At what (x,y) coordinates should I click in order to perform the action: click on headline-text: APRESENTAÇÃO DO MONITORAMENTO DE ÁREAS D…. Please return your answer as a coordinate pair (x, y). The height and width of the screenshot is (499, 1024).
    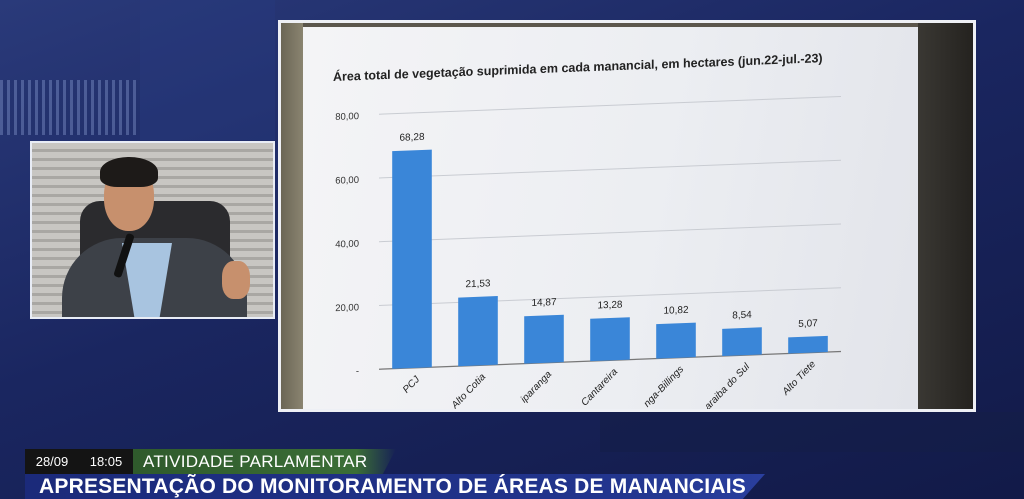
    Looking at the image, I should click on (392, 486).